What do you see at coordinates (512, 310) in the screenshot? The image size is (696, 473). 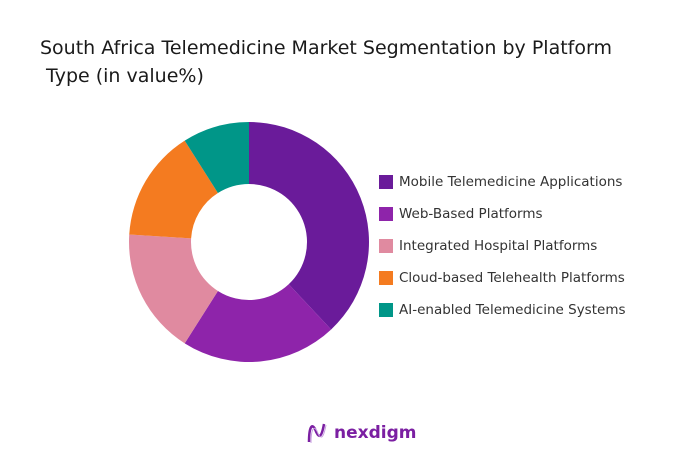 I see `legend-label: AI-enabled Telemedicine Systems` at bounding box center [512, 310].